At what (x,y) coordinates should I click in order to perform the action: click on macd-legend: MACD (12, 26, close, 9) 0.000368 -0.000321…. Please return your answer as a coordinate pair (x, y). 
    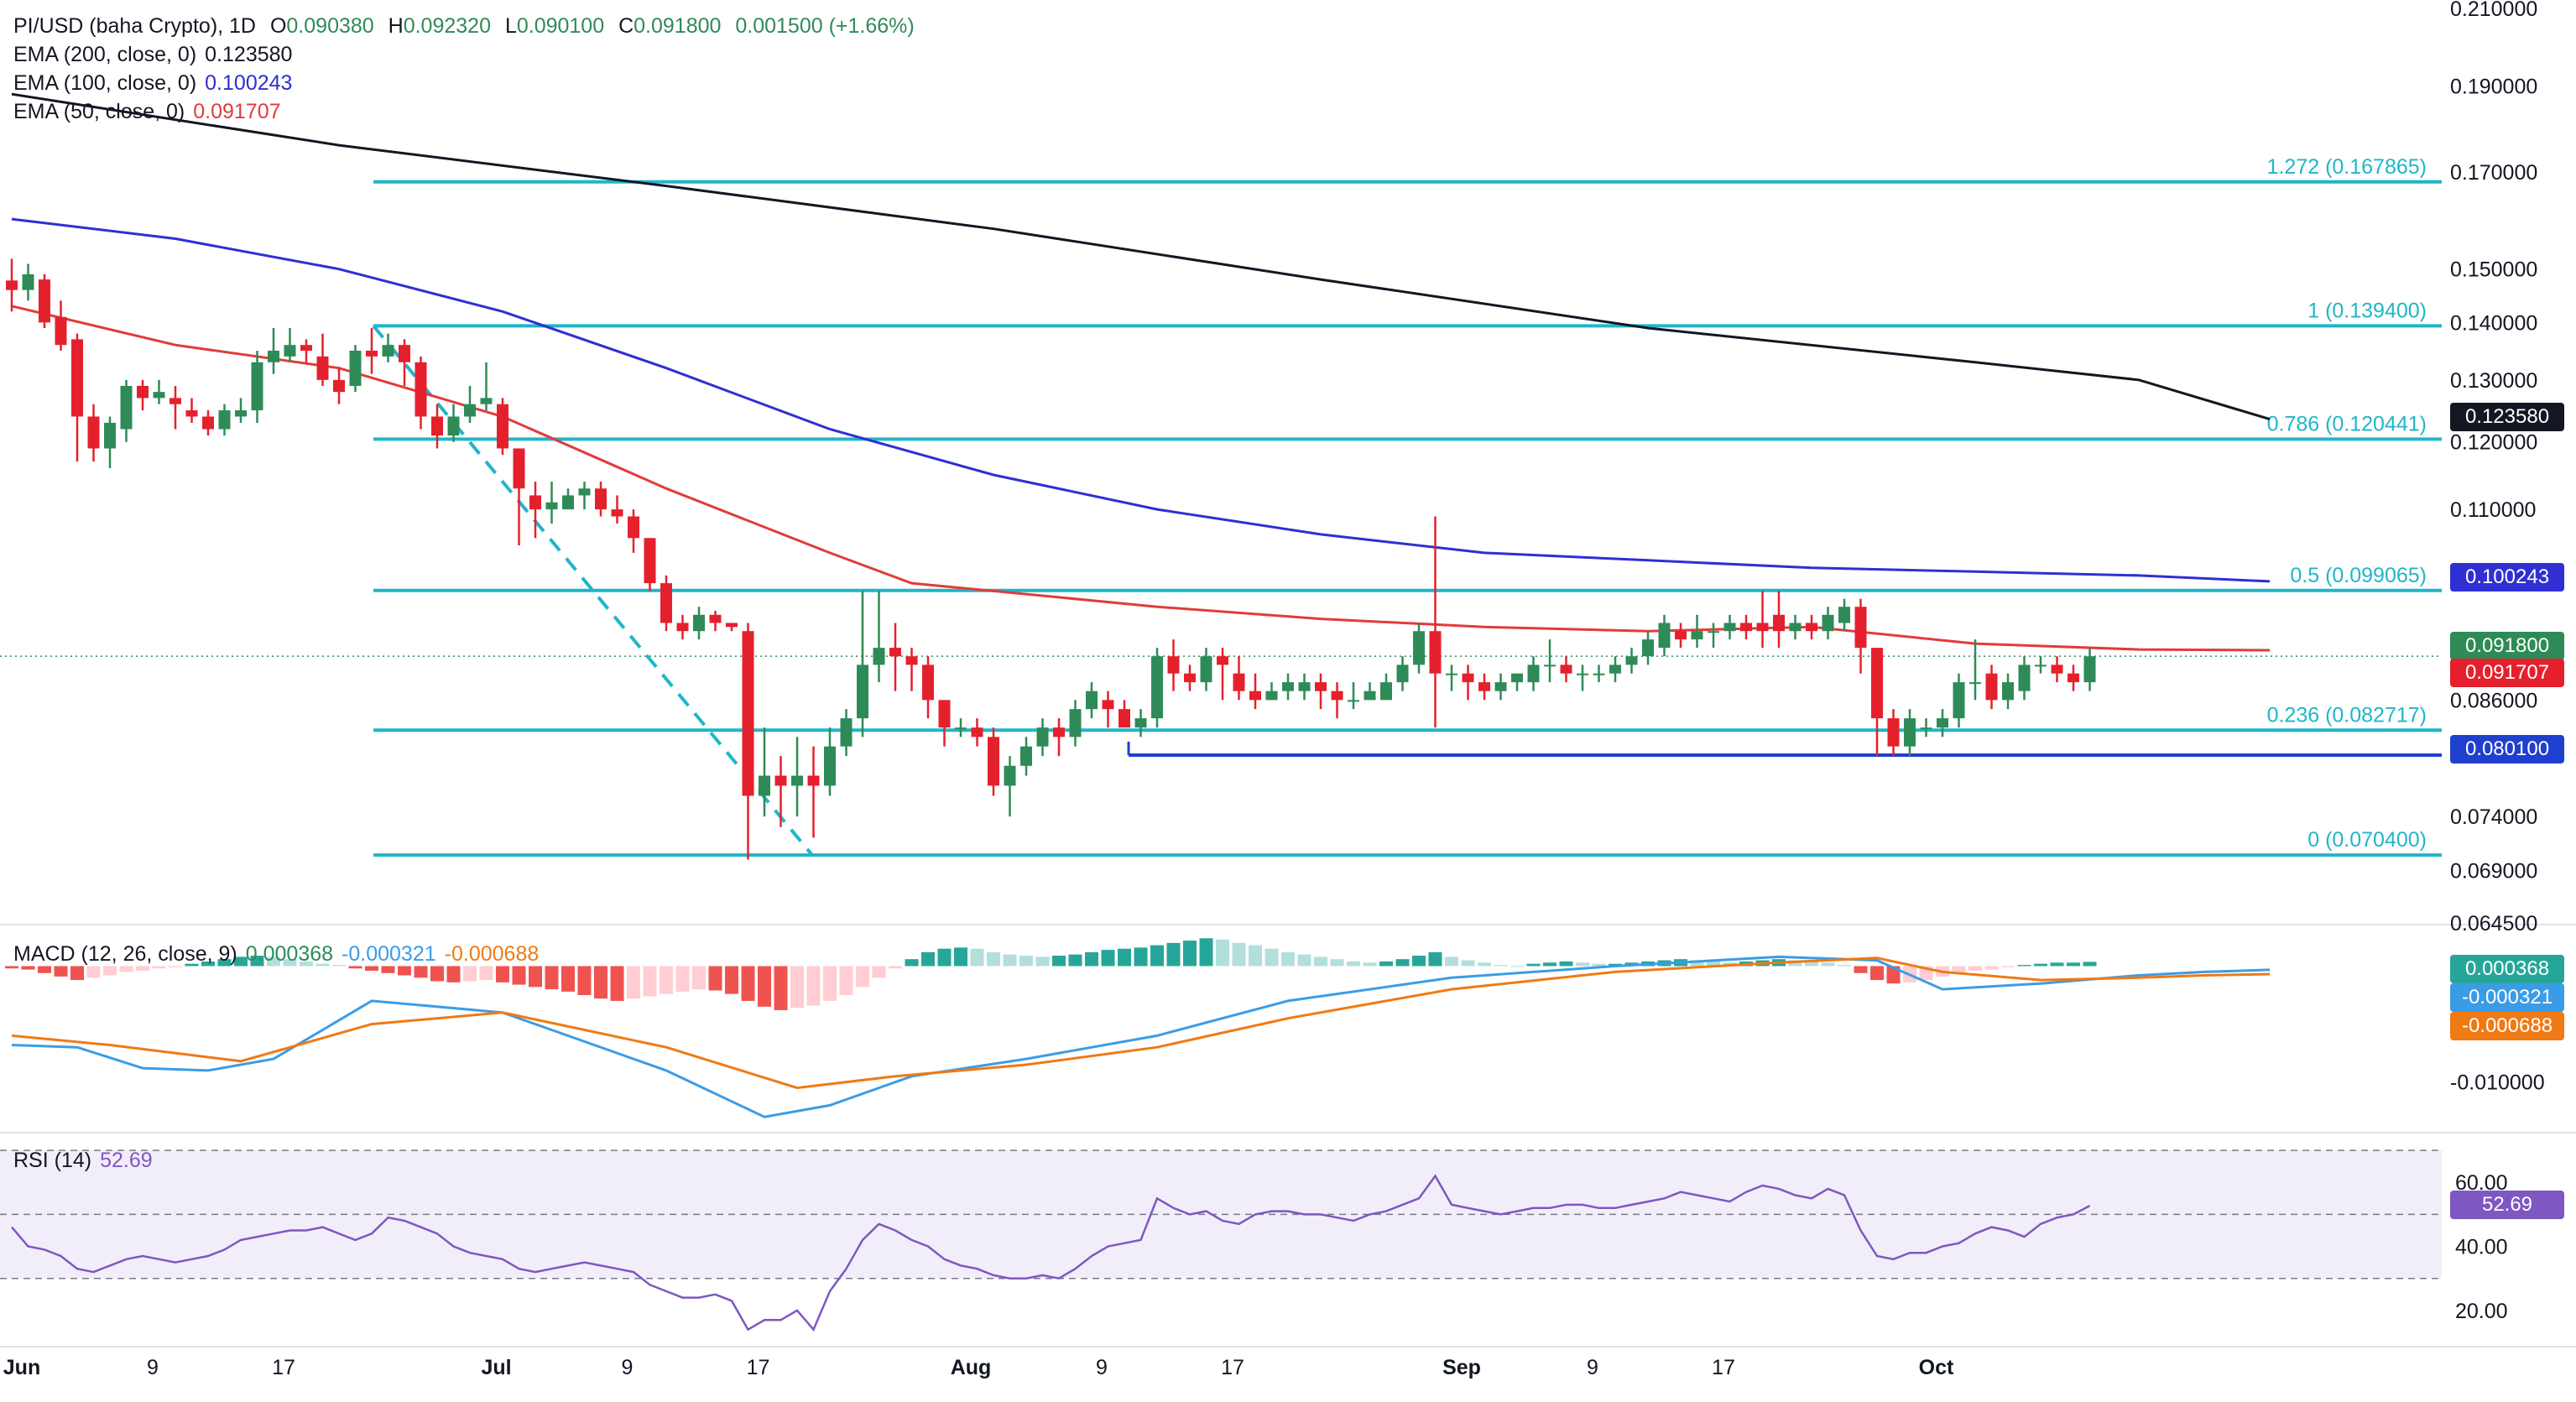
    Looking at the image, I should click on (280, 954).